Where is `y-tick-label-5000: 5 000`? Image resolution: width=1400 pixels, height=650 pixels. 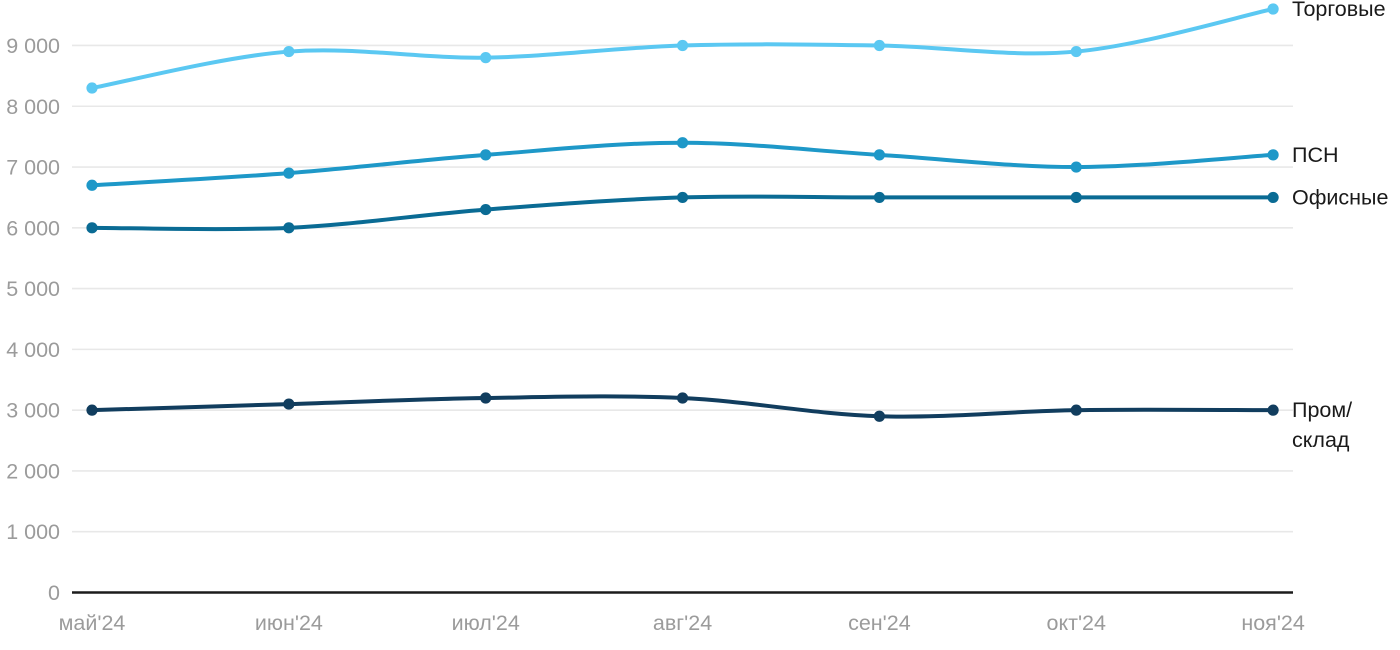 y-tick-label-5000: 5 000 is located at coordinates (33, 289).